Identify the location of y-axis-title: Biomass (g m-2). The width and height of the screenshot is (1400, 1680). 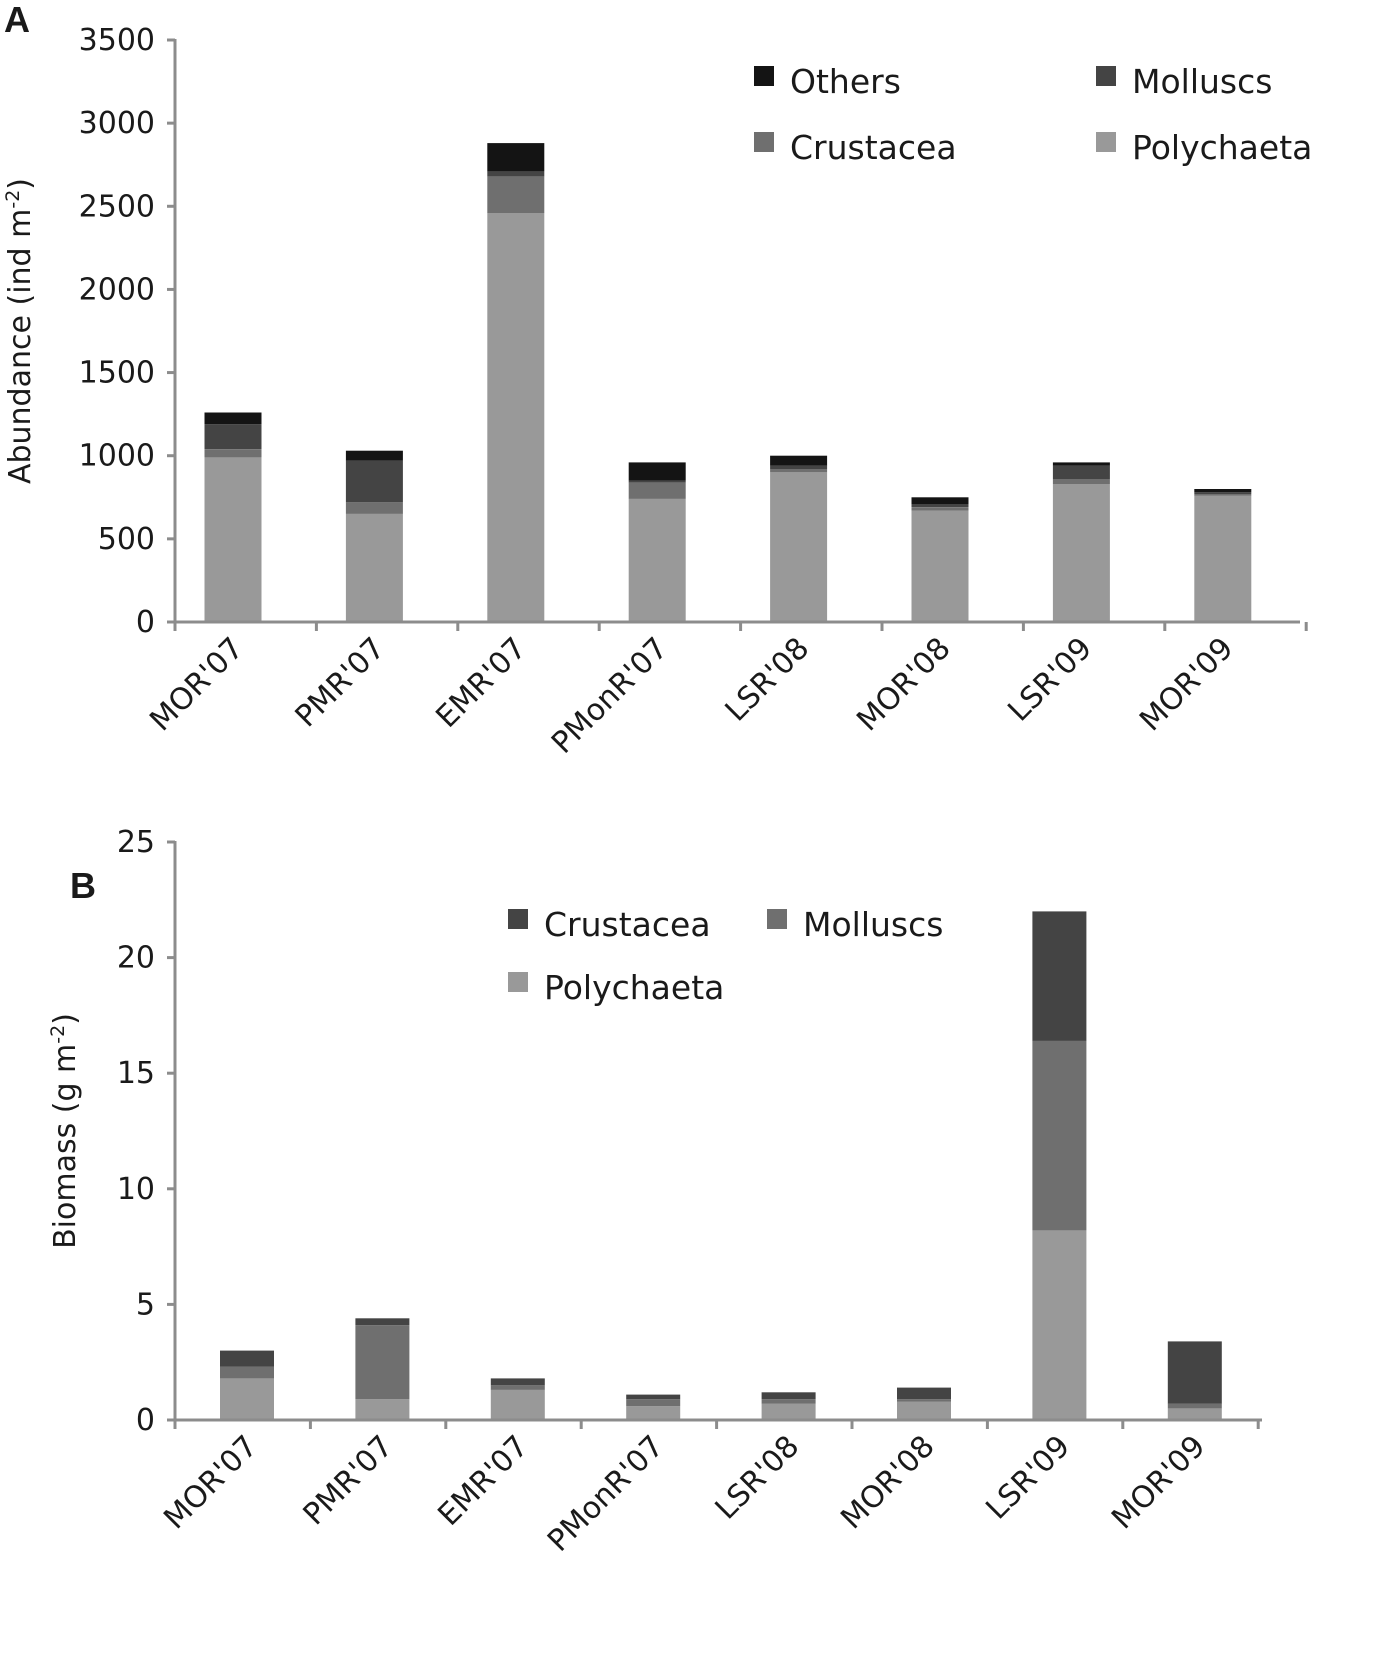
(65, 1131).